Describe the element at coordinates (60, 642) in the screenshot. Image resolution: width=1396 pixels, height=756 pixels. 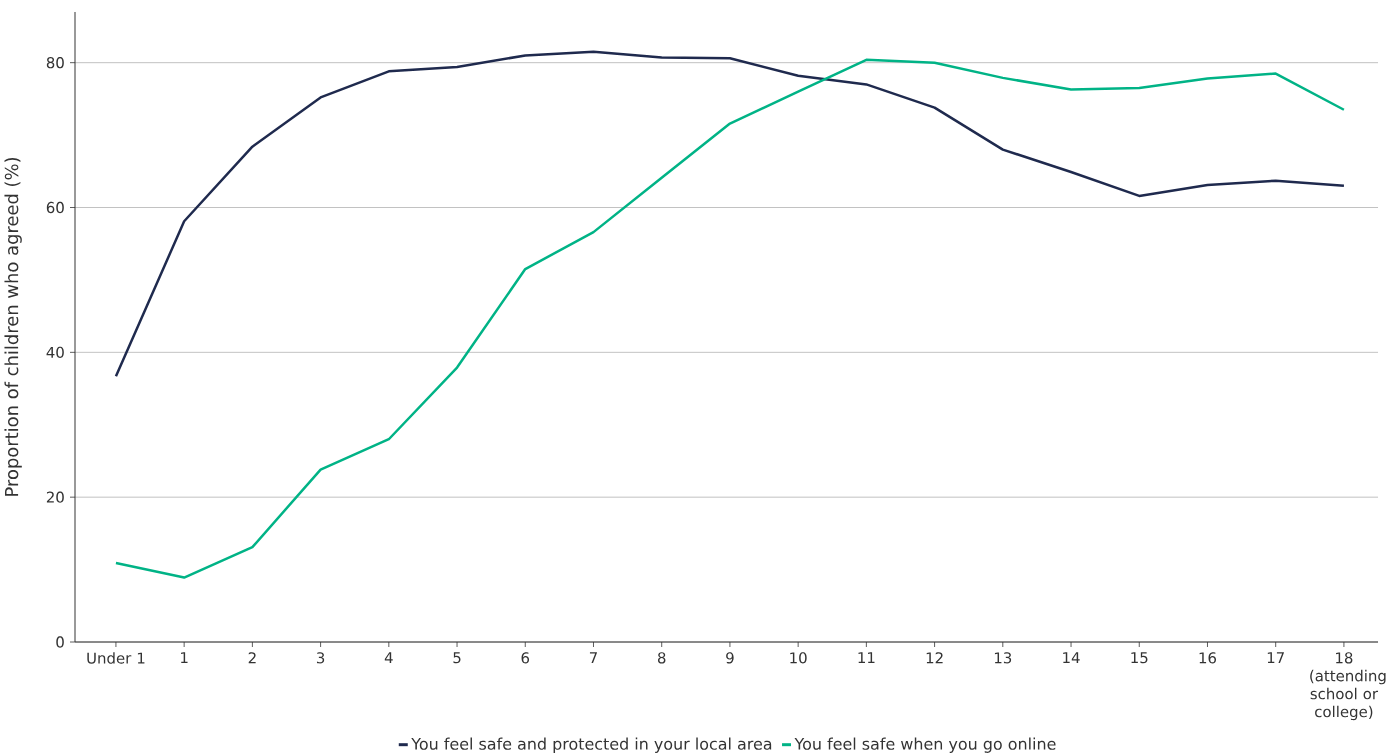
I see `y-tick-label: 0` at that location.